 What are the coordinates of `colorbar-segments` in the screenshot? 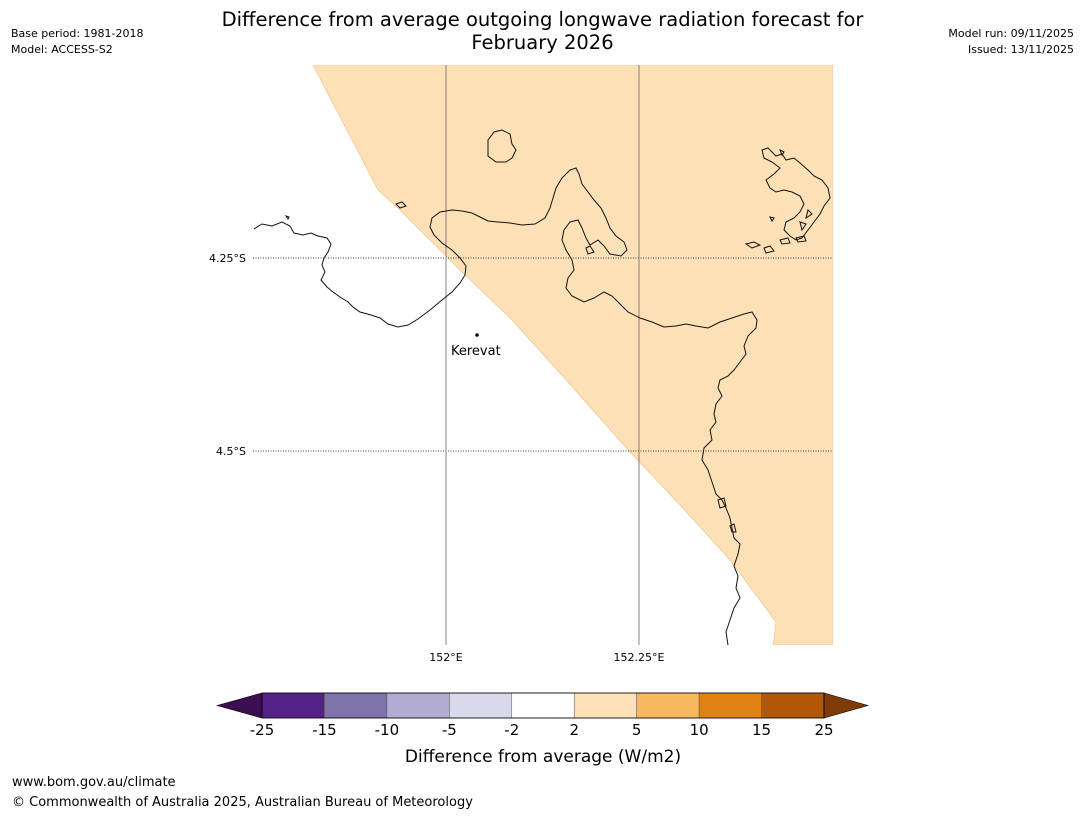 It's located at (542, 705).